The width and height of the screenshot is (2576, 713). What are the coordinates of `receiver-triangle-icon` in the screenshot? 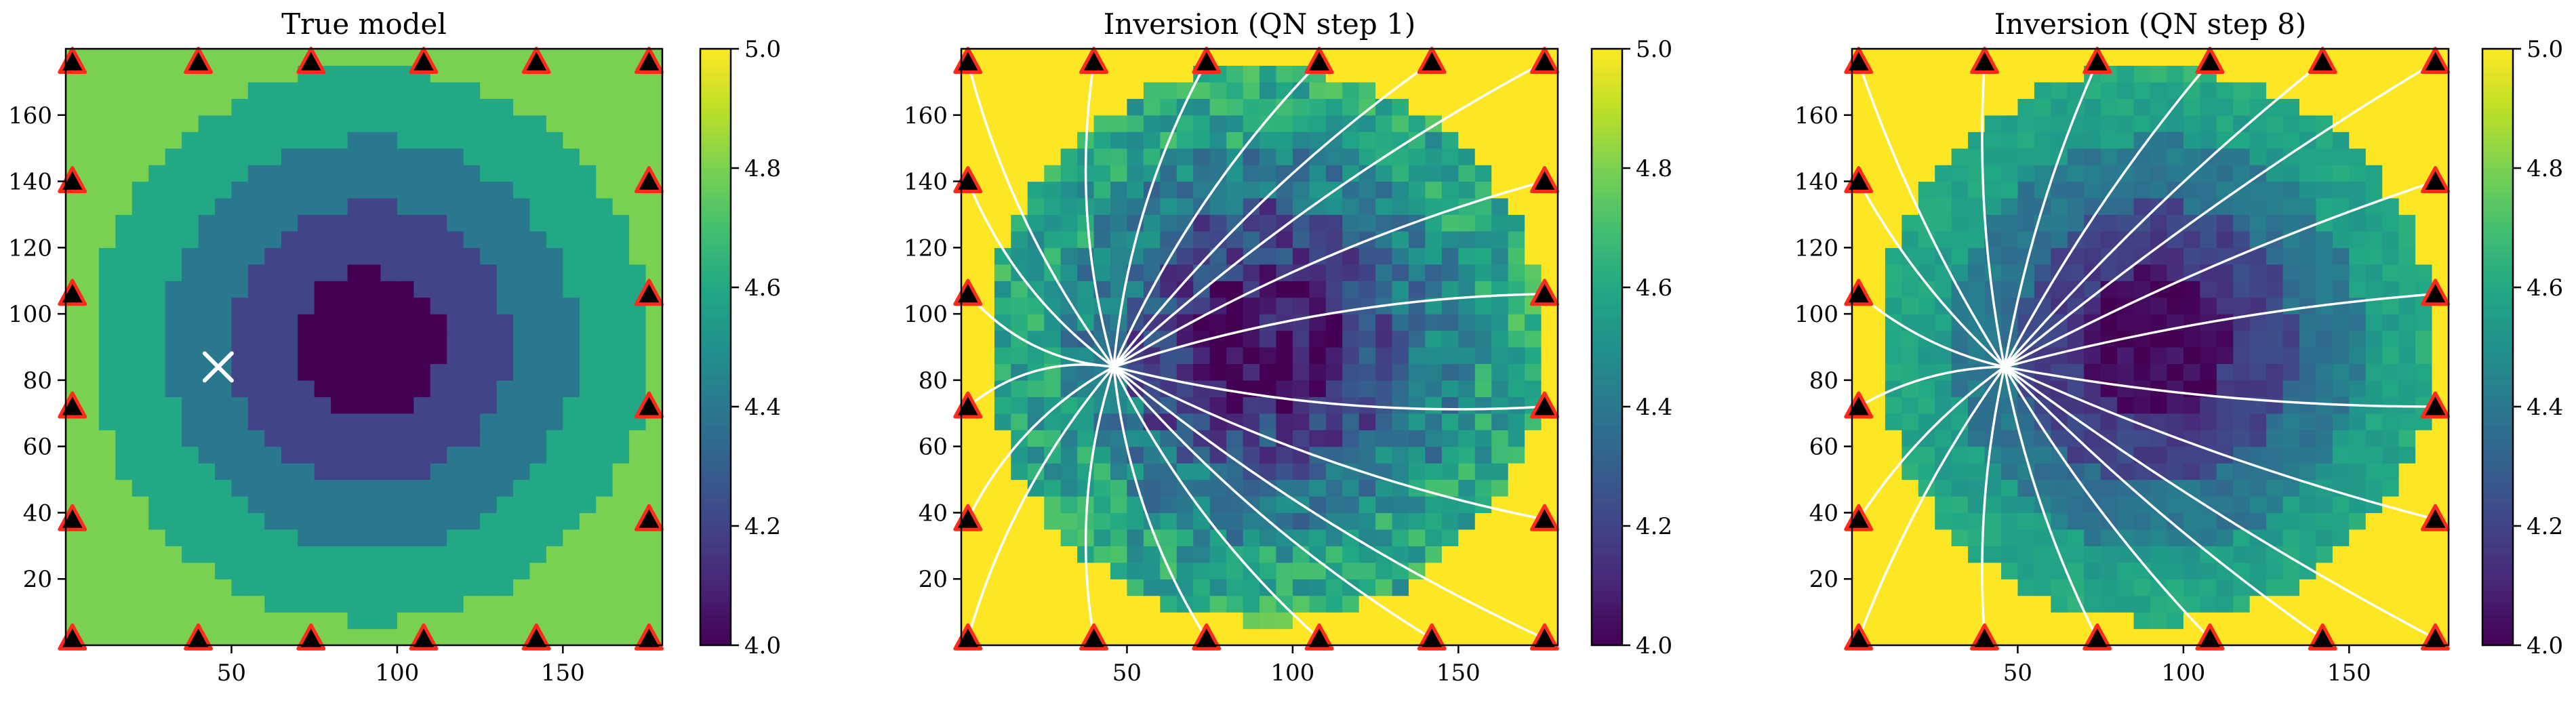 It's located at (2322, 637).